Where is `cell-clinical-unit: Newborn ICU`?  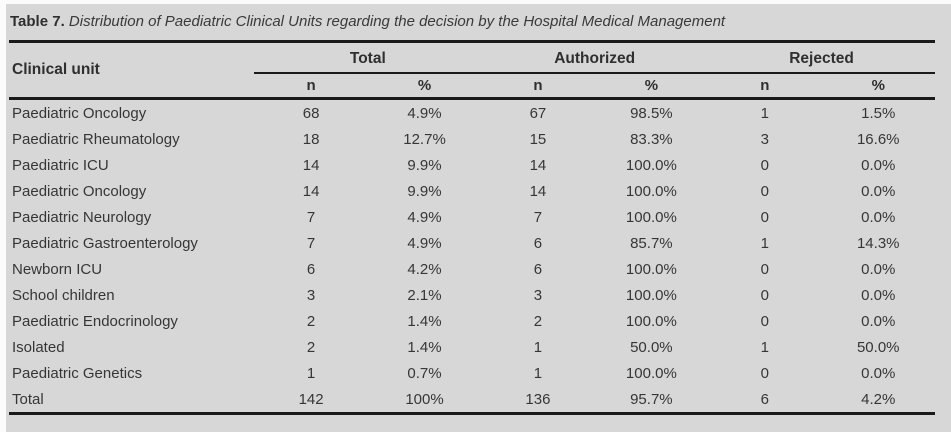
cell-clinical-unit: Newborn ICU is located at coordinates (57, 269).